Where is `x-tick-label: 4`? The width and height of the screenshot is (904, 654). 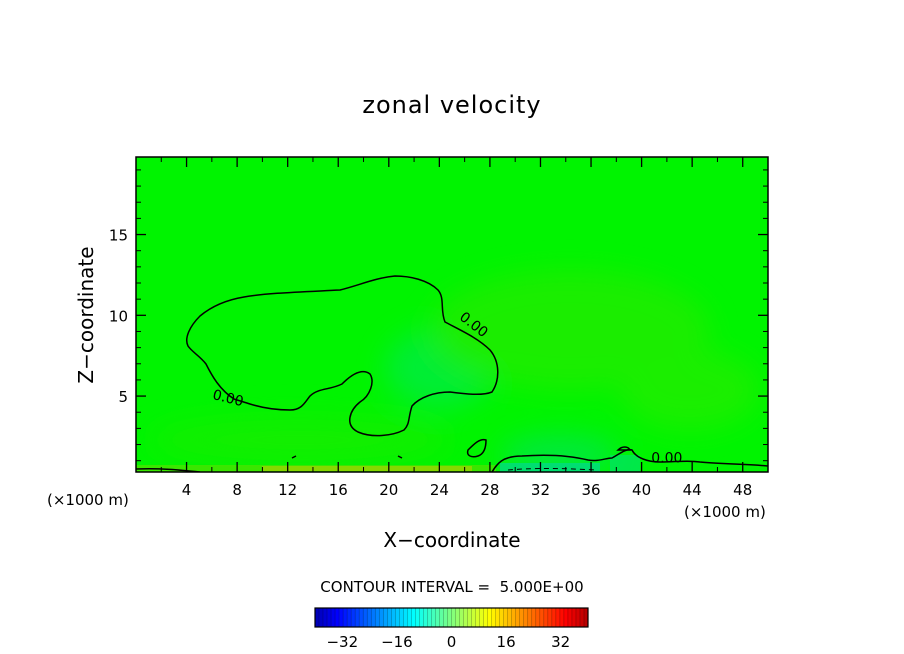 x-tick-label: 4 is located at coordinates (187, 490).